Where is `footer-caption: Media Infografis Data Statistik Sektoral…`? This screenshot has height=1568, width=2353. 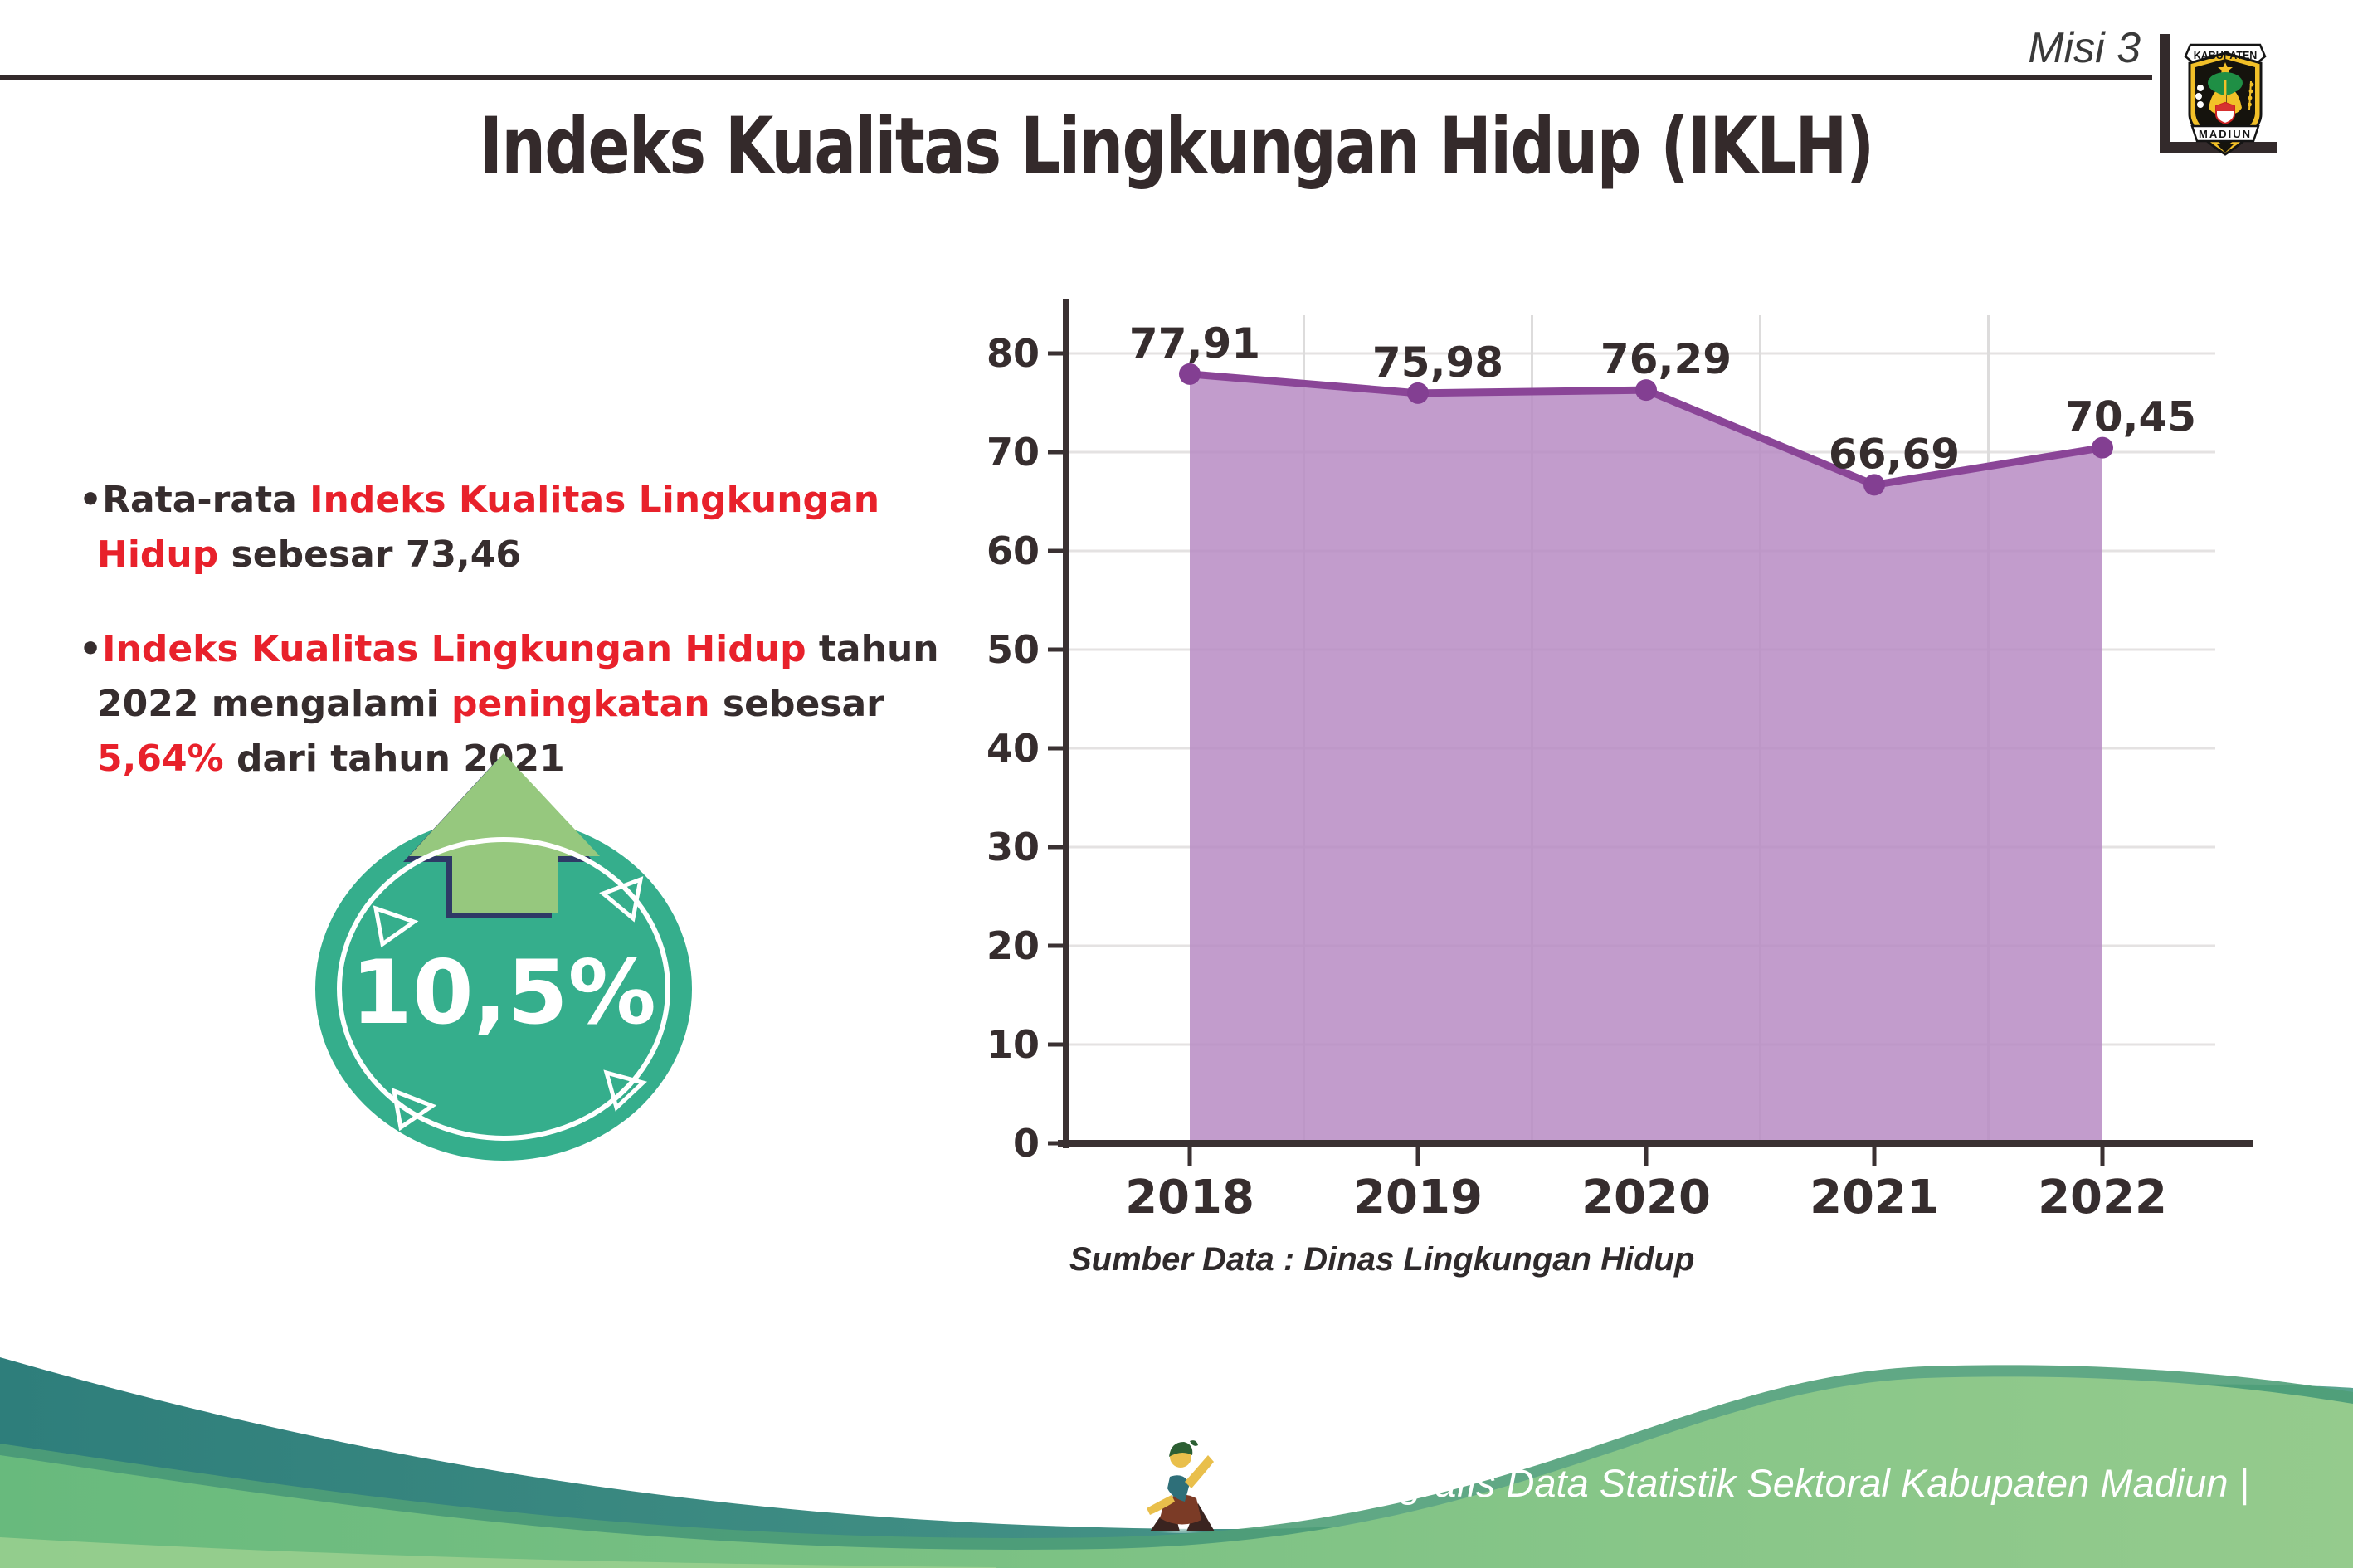
footer-caption: Media Infografis Data Statistik Sektoral… is located at coordinates (1733, 1483).